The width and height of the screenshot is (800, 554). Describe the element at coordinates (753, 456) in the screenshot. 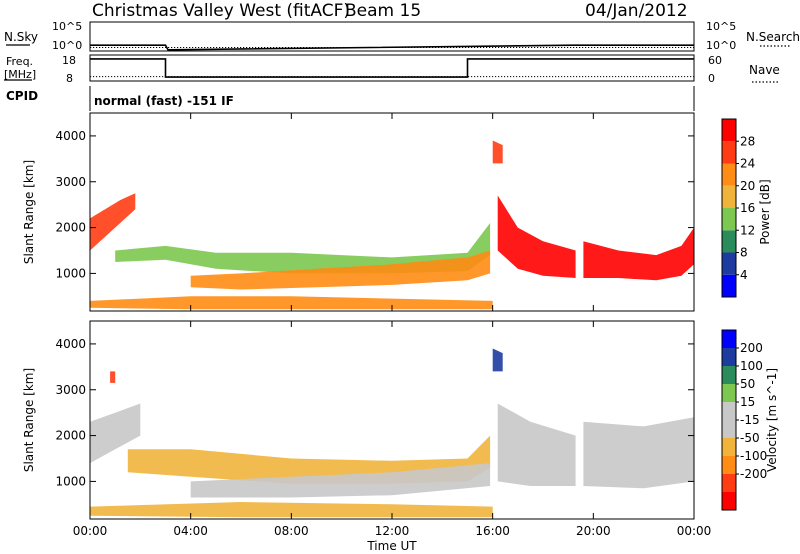

I see `velocity-colorbar-tick-label: -100` at that location.